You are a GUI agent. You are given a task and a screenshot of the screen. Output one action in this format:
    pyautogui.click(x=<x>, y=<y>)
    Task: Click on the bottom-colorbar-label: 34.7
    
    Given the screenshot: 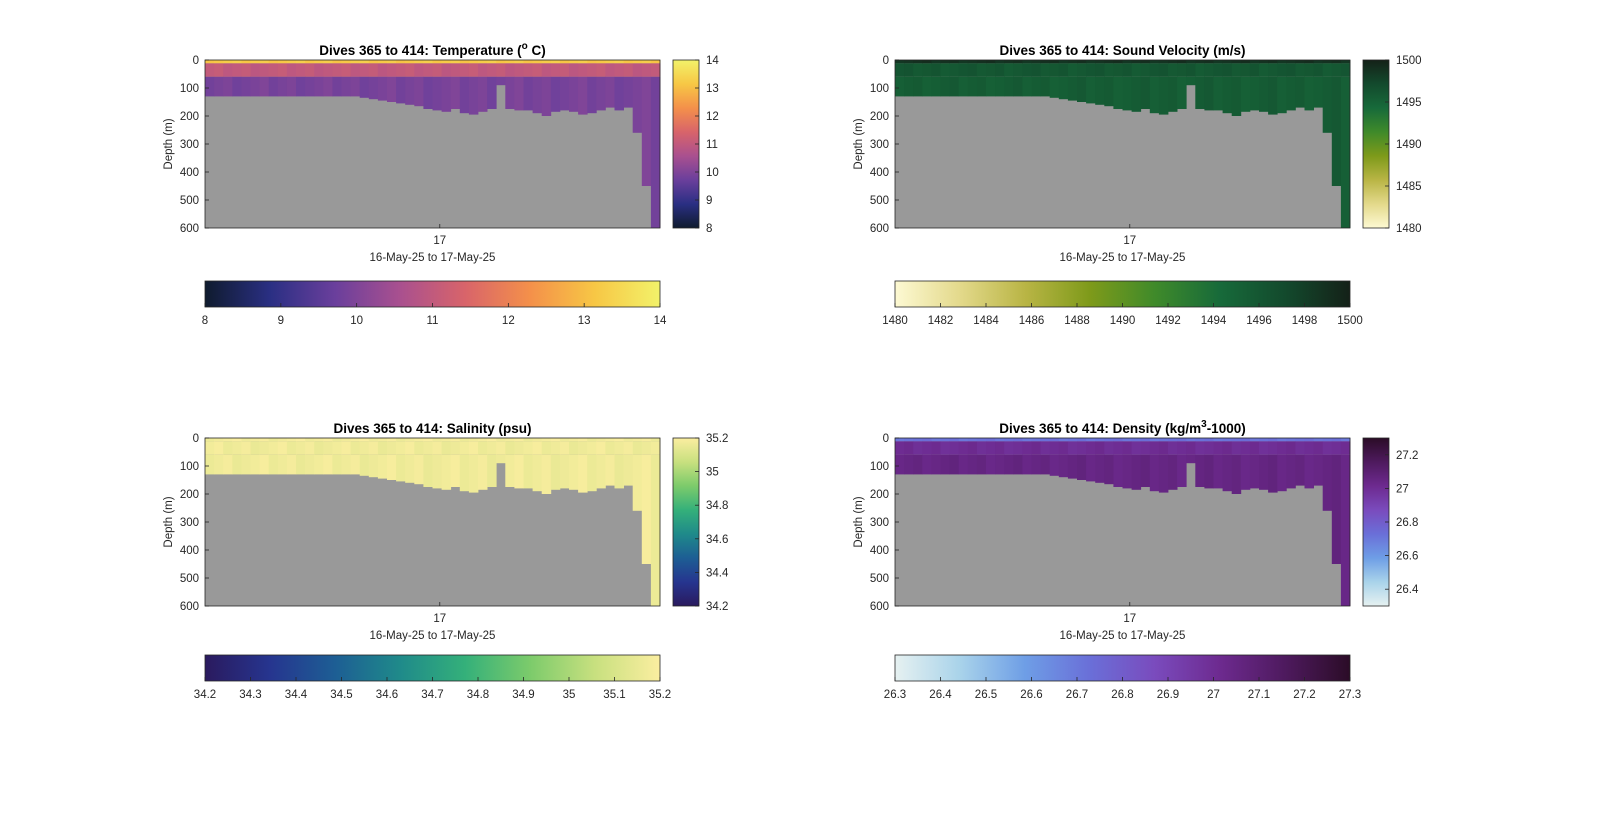 What is the action you would take?
    pyautogui.click(x=432, y=695)
    